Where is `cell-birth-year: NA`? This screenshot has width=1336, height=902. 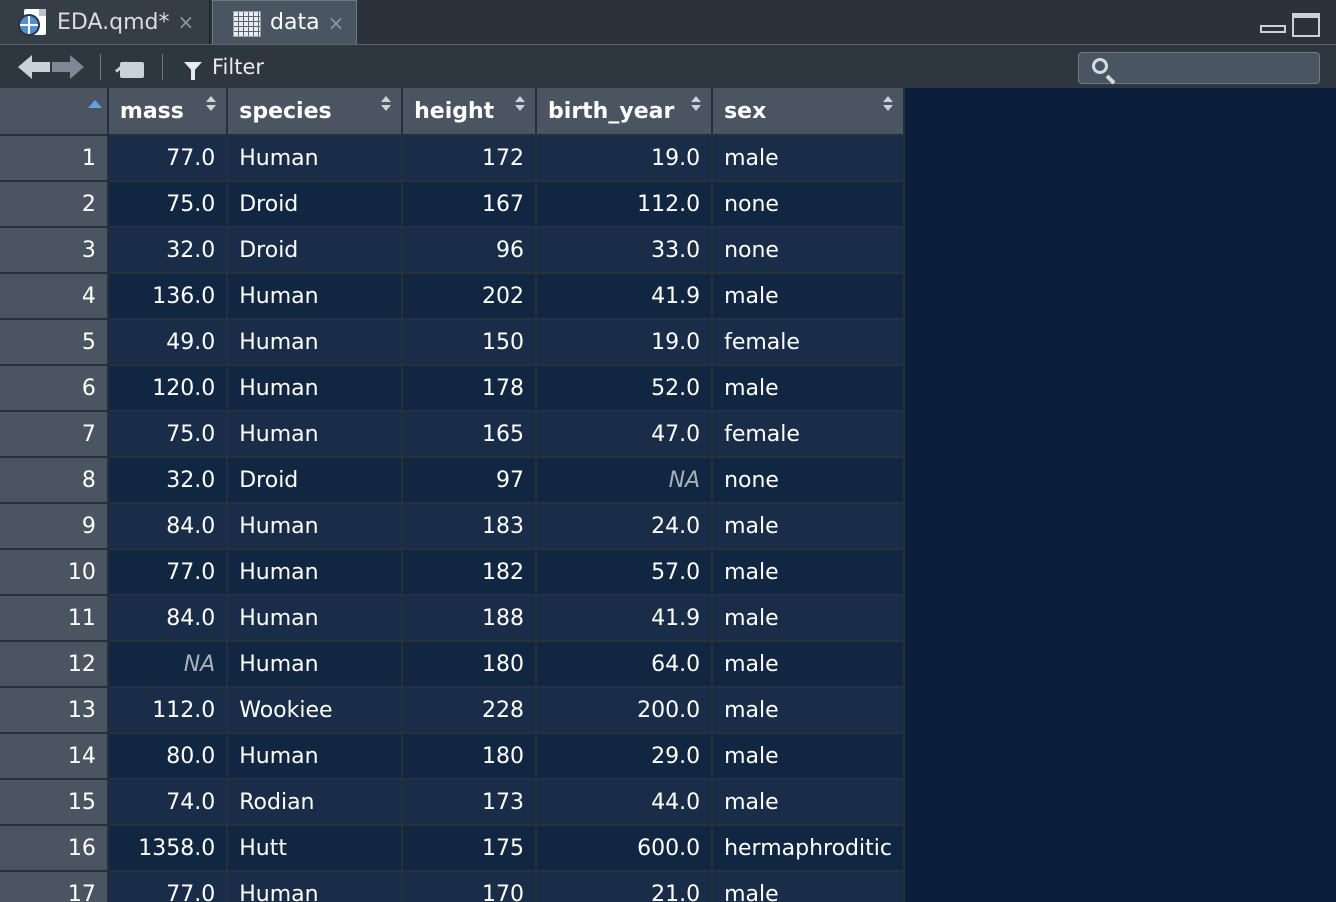 cell-birth-year: NA is located at coordinates (625, 481).